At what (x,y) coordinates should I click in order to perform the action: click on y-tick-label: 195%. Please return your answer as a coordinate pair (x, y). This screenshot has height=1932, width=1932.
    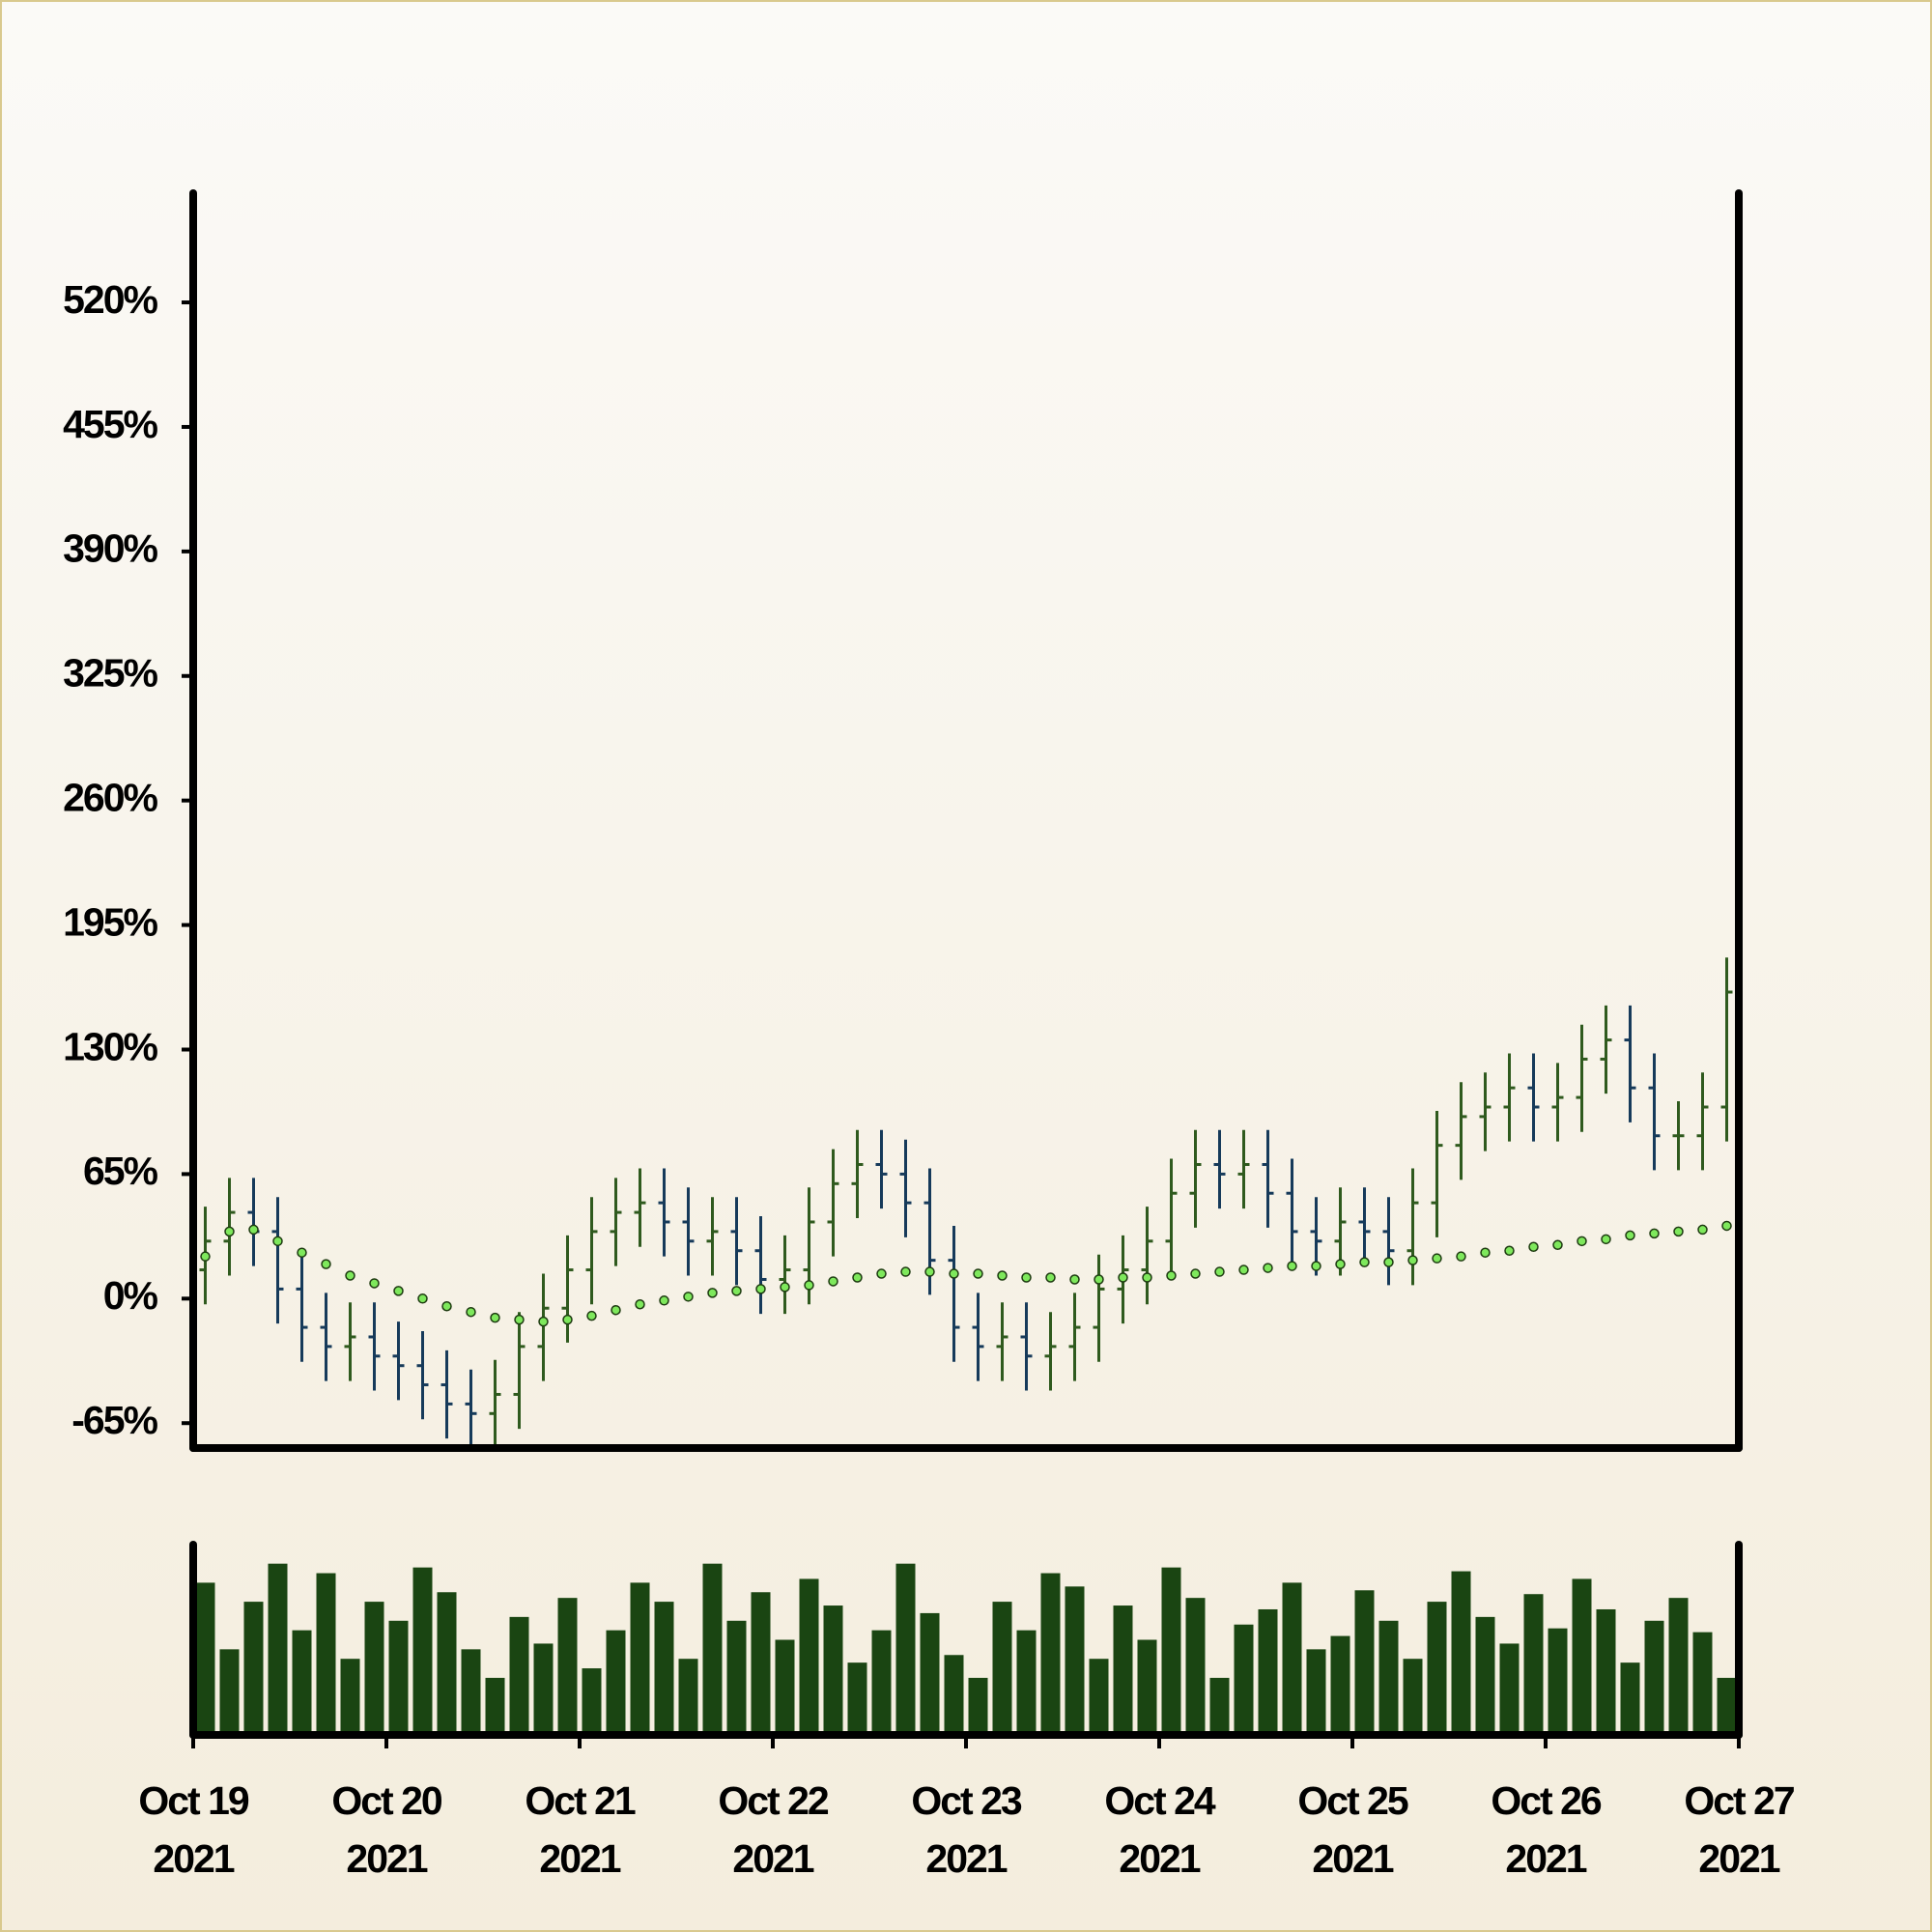
    Looking at the image, I should click on (110, 921).